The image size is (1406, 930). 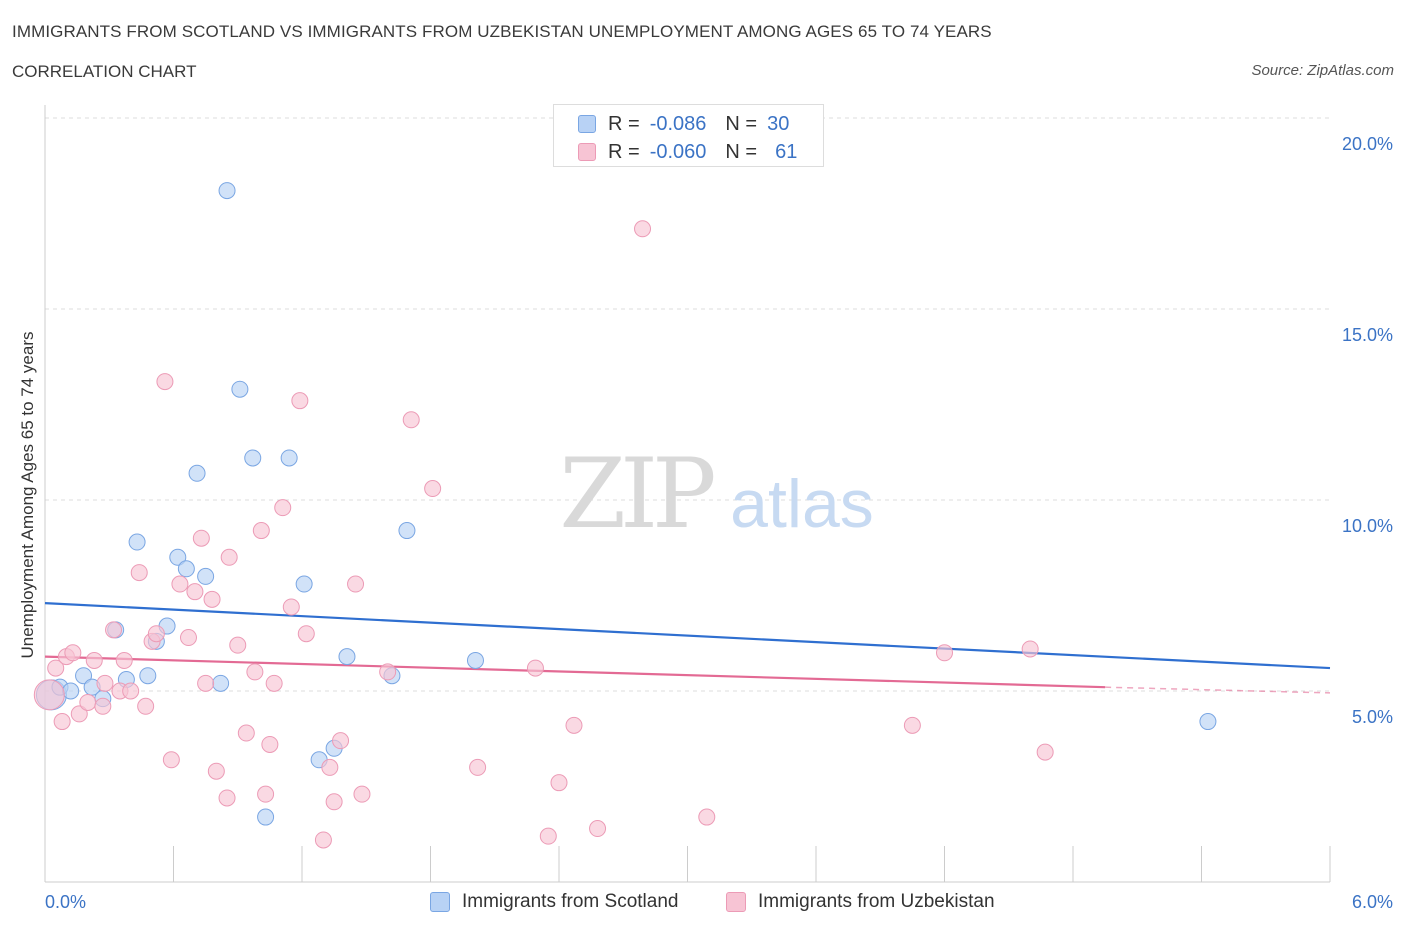 I want to click on source-label: Source: ZipAtlas.com, so click(x=1322, y=70).